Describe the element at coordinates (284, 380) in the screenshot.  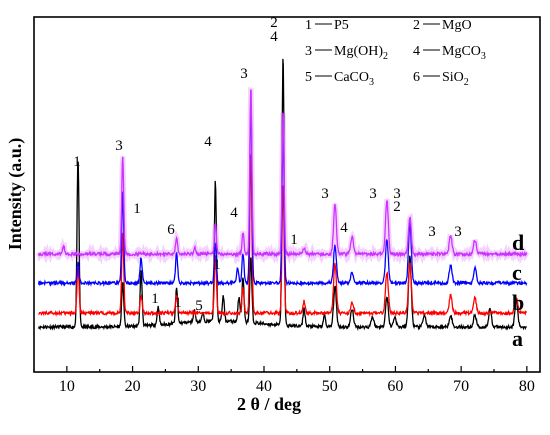
I see `x-ticks: 10 20 30 40 50 60 70 80` at that location.